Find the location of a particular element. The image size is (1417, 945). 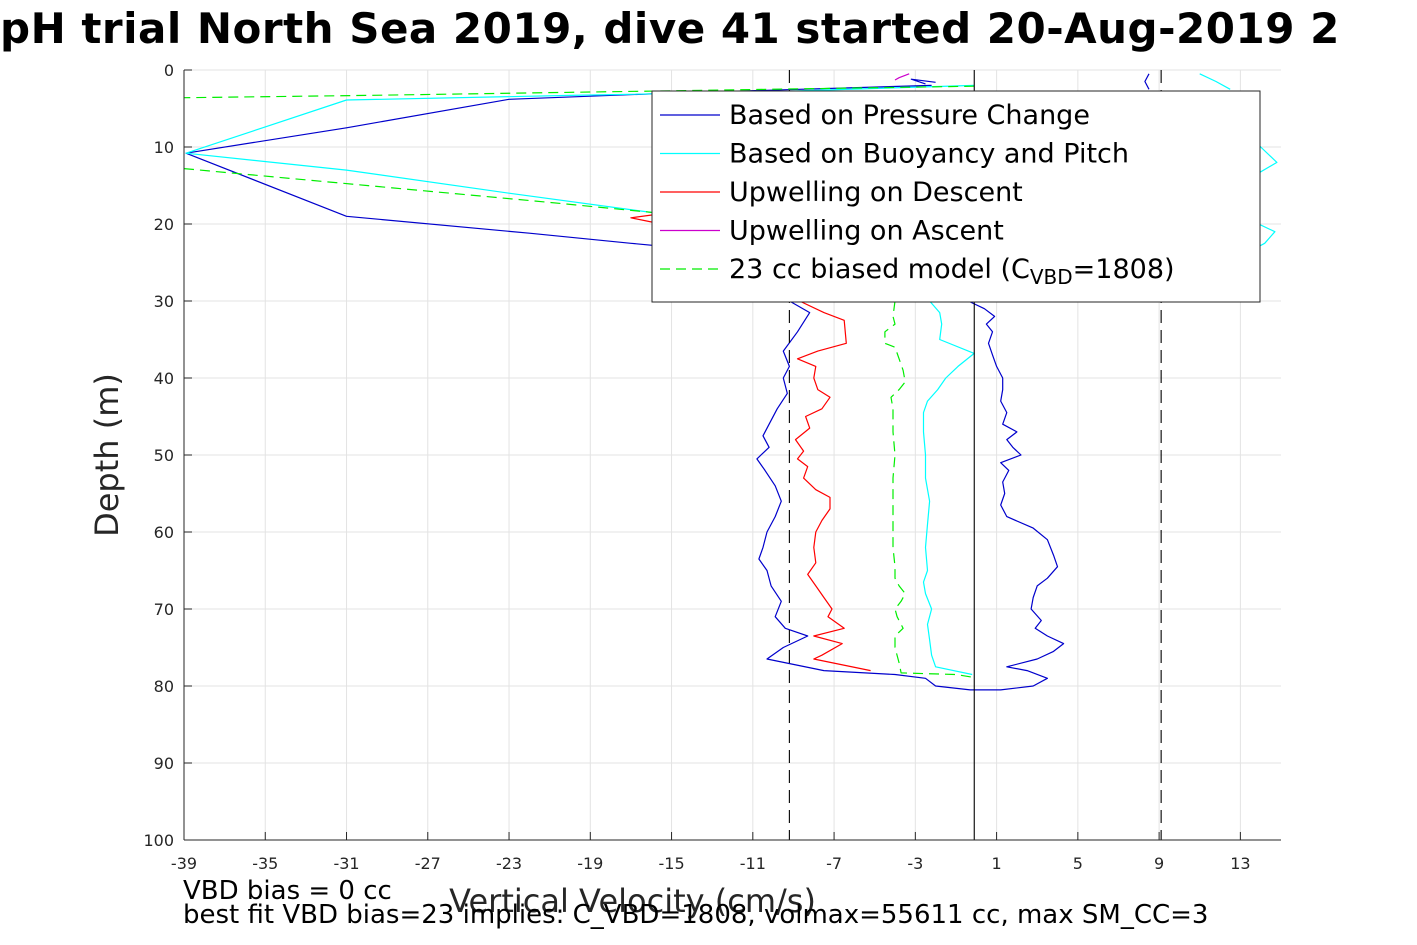

y-tick-label-6: 60 is located at coordinates (164, 532).